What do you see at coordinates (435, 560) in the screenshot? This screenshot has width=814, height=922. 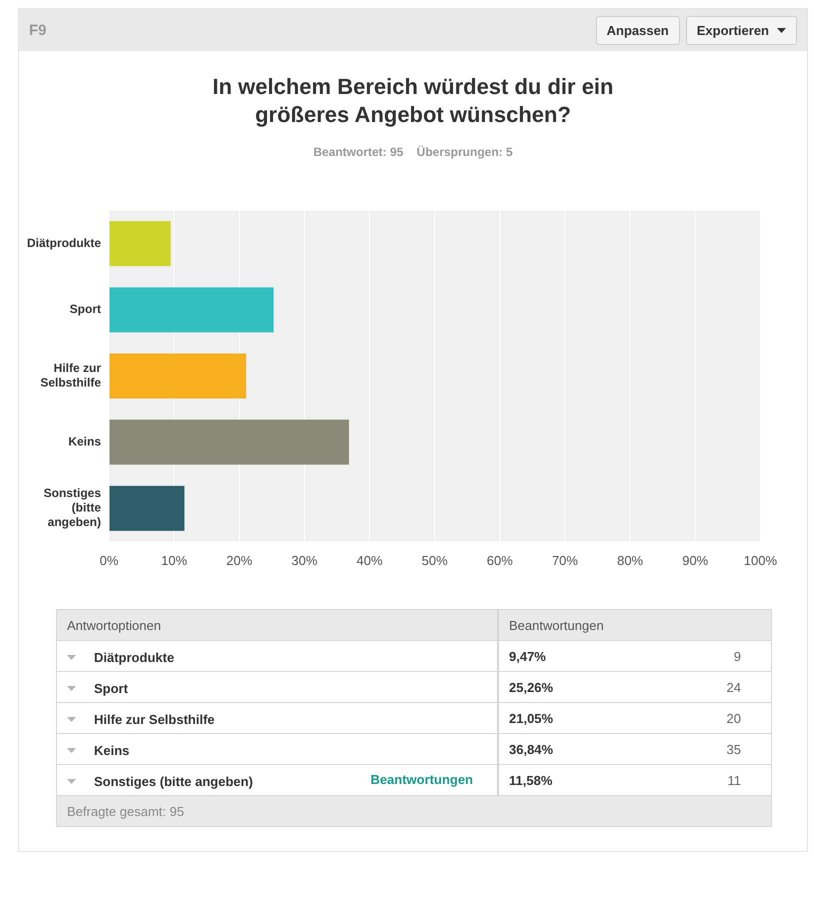 I see `x-tick-label: 50%` at bounding box center [435, 560].